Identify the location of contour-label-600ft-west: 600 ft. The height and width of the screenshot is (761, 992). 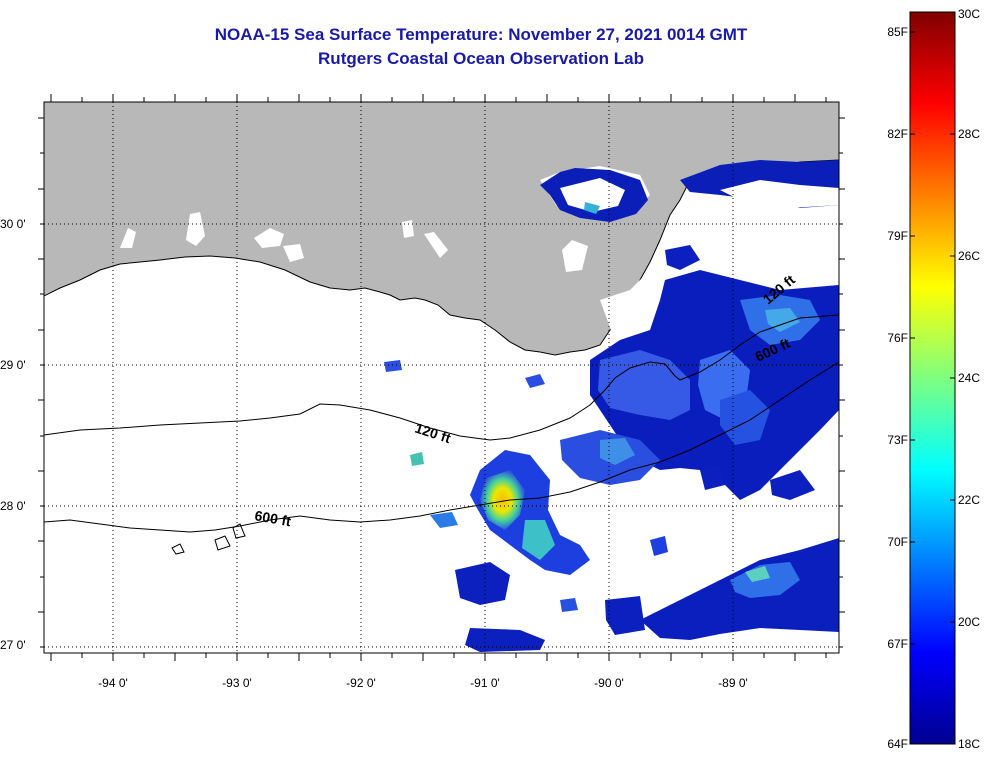
(272, 518).